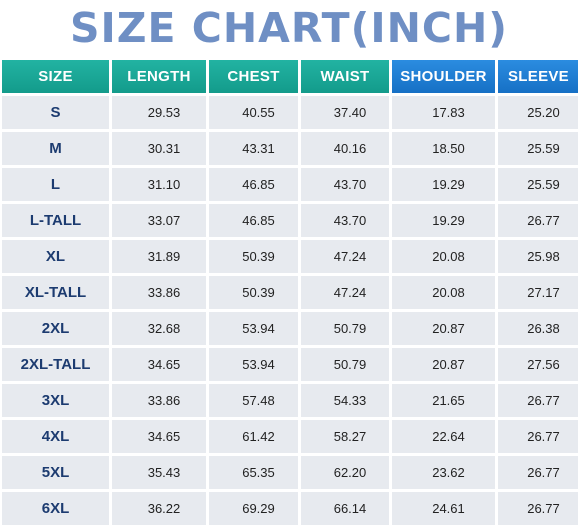 This screenshot has width=578, height=529. I want to click on table-cell-length: 36.22, so click(159, 508).